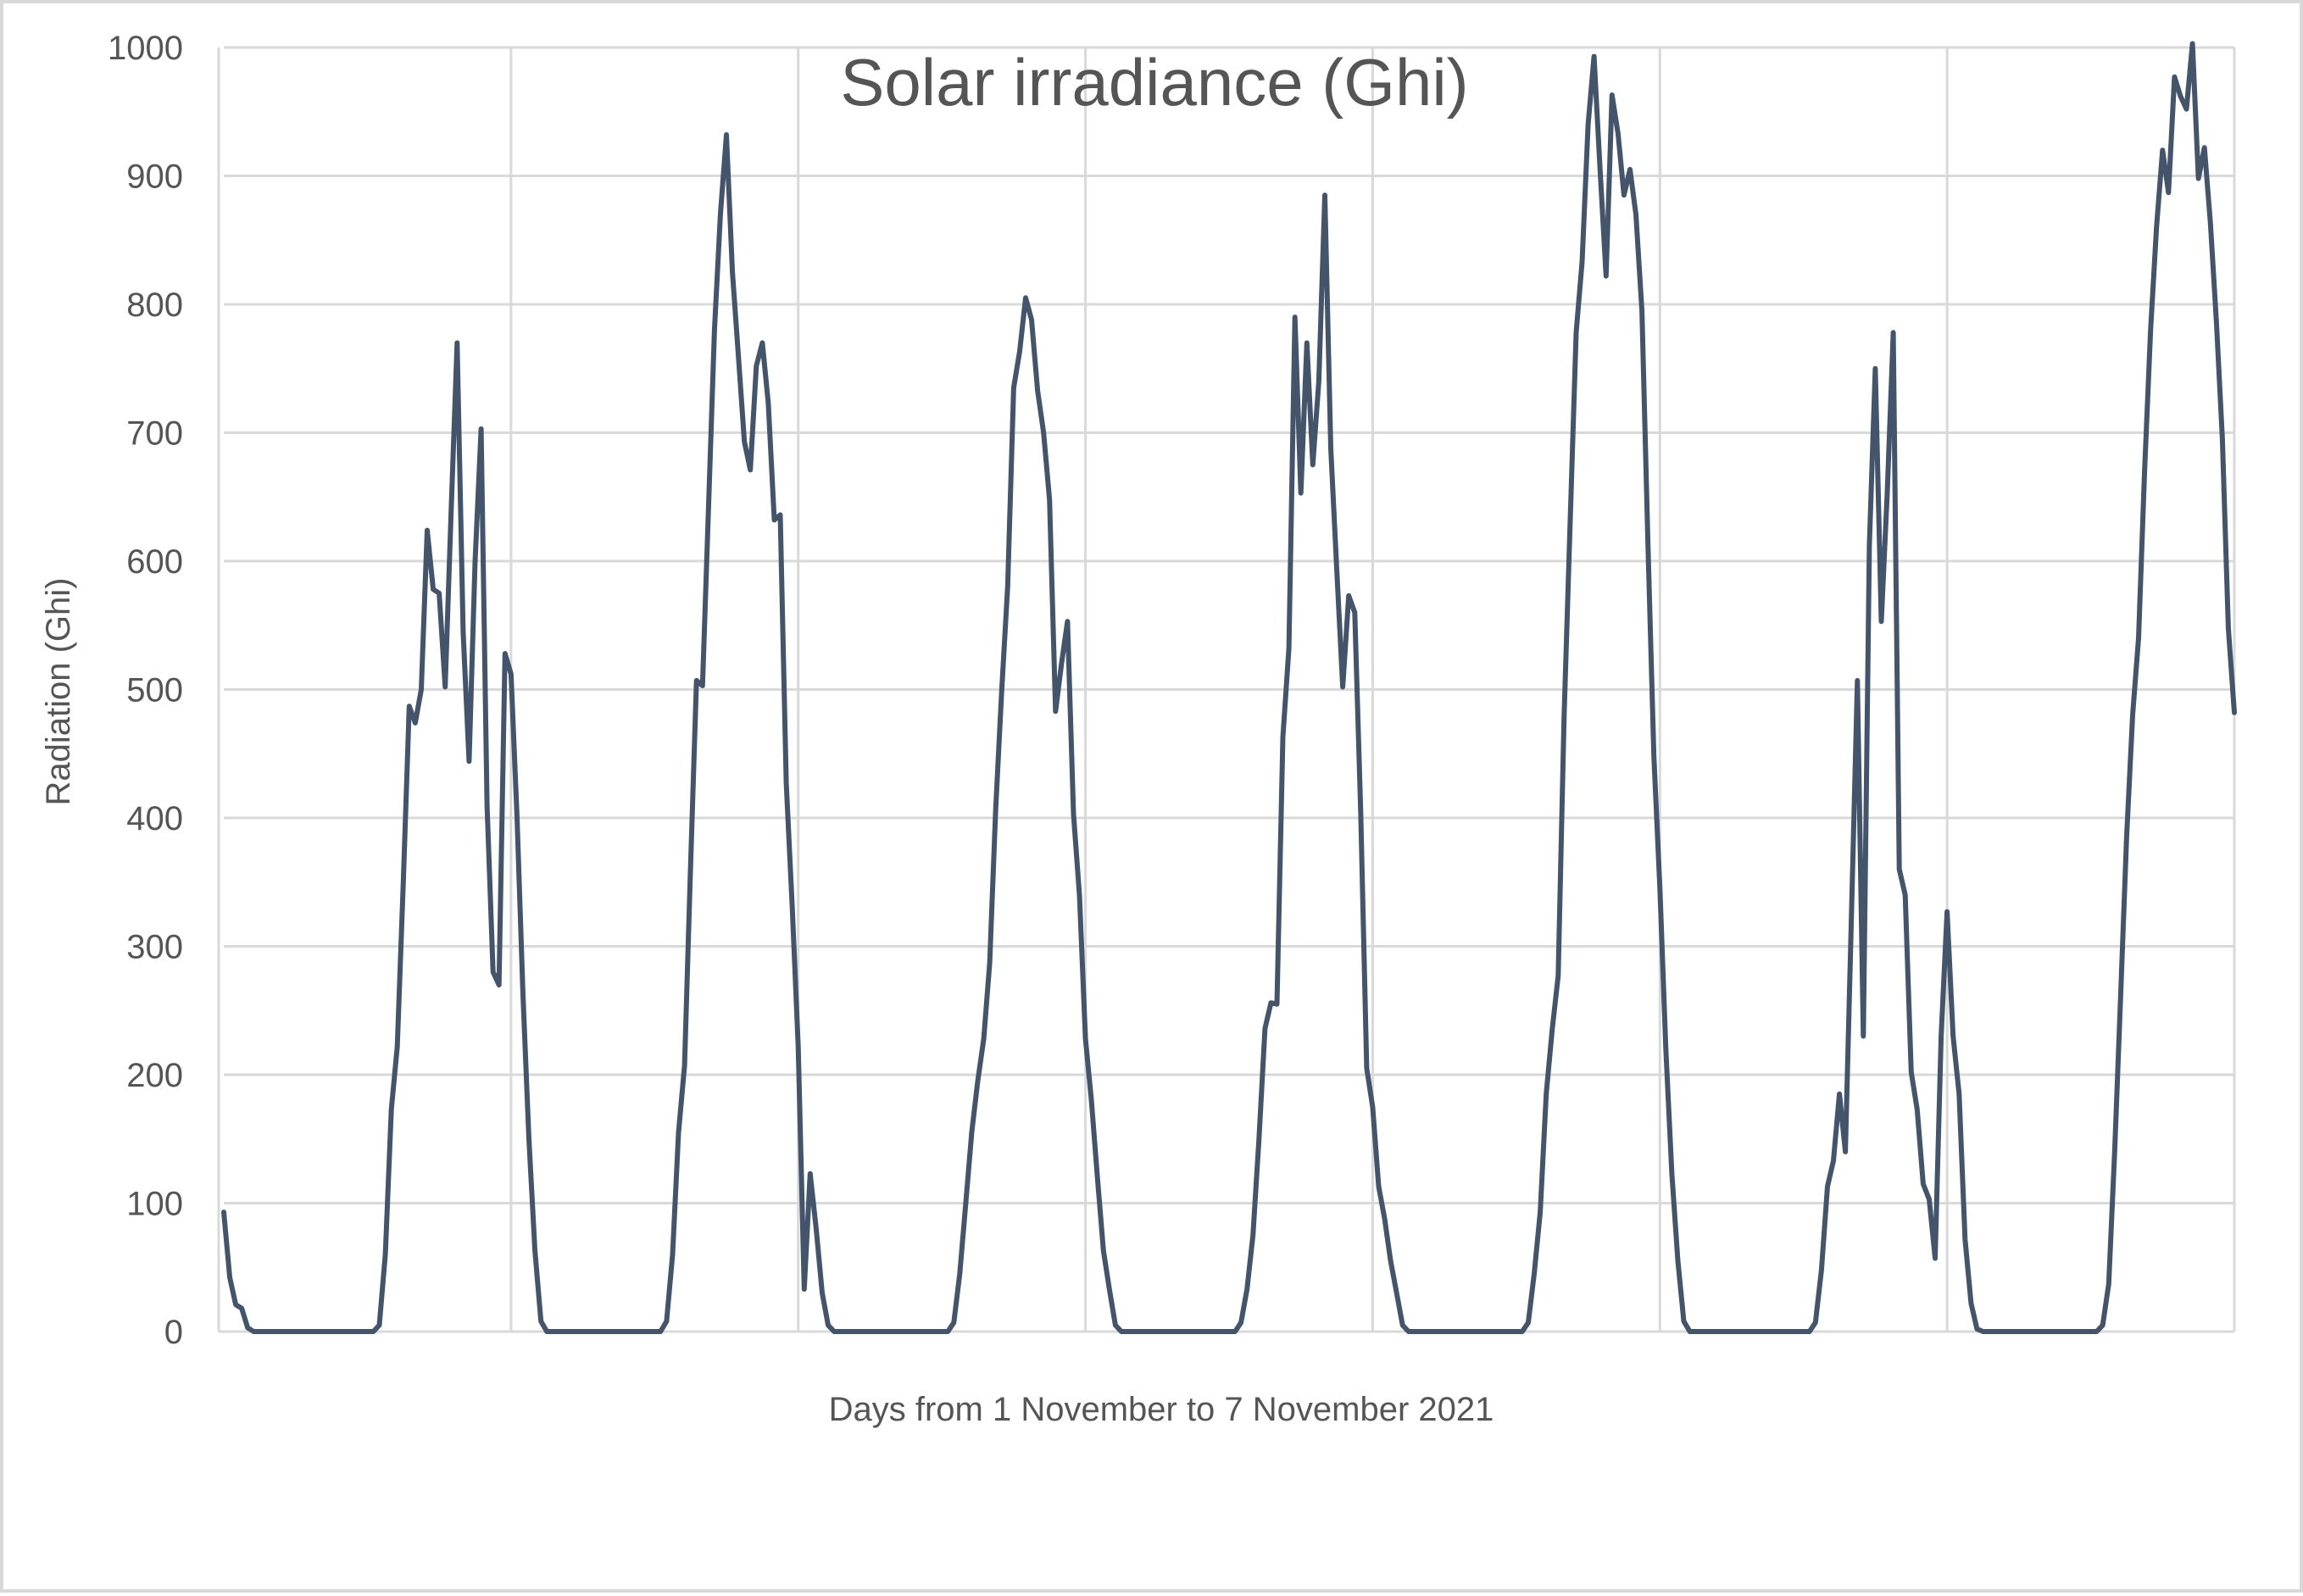 This screenshot has width=2303, height=1596. What do you see at coordinates (154, 562) in the screenshot?
I see `y-tick-label: 600` at bounding box center [154, 562].